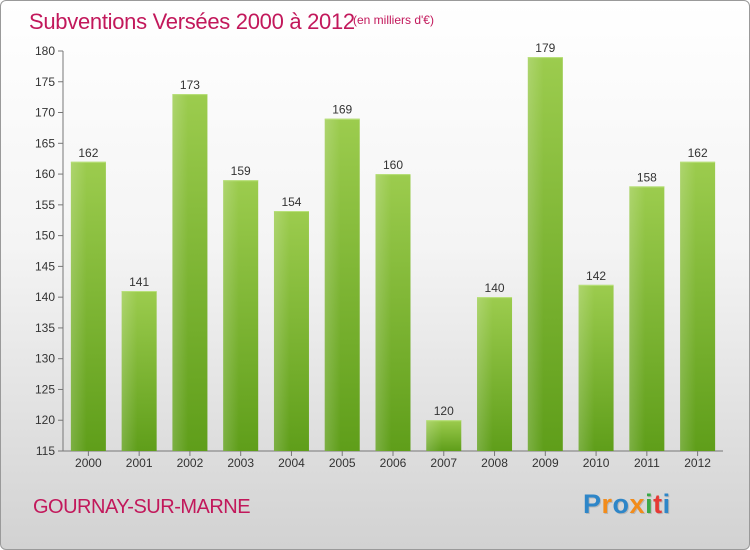 Image resolution: width=750 pixels, height=550 pixels. What do you see at coordinates (45, 174) in the screenshot?
I see `y-tick-label: 160` at bounding box center [45, 174].